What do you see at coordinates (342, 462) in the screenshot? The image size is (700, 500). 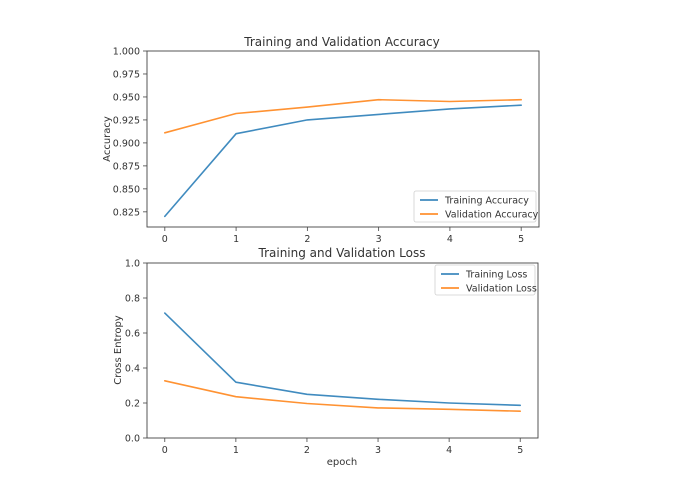 I see `loss-x-axis-label: epoch` at bounding box center [342, 462].